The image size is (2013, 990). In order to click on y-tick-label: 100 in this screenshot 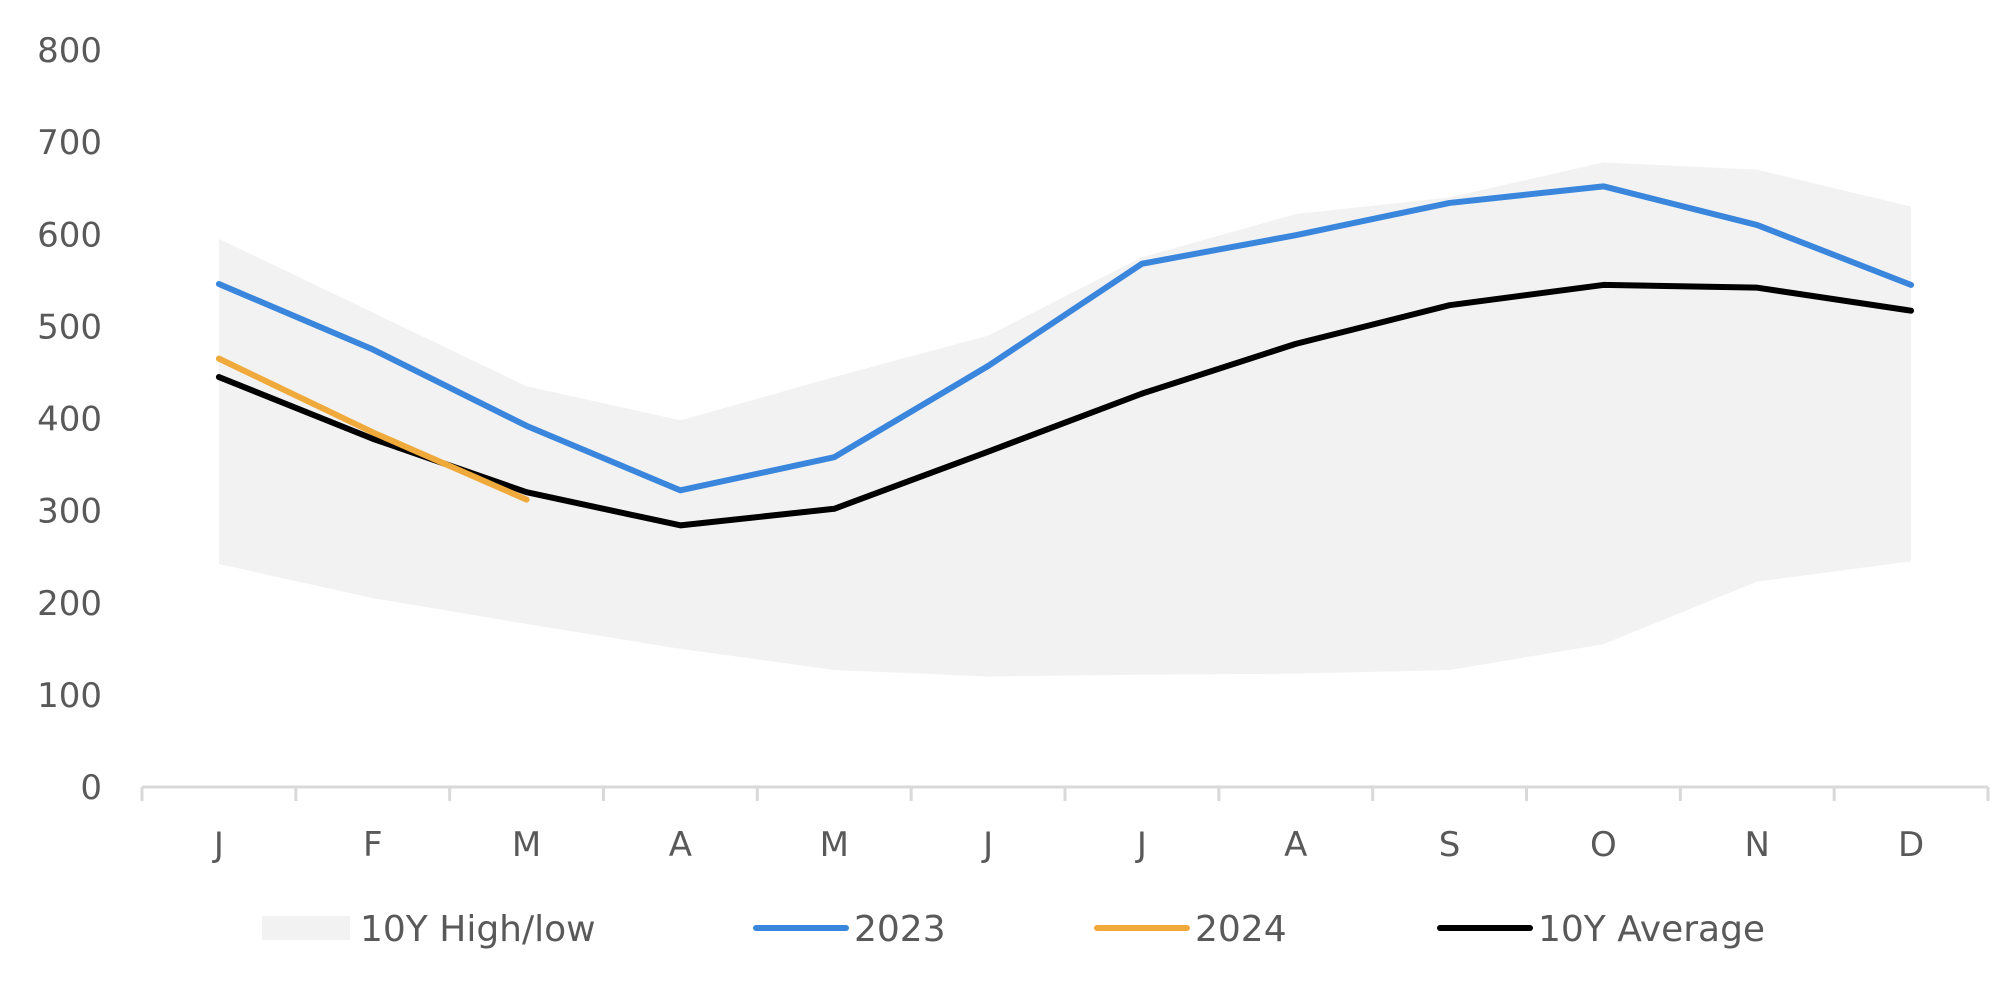, I will do `click(69, 696)`.